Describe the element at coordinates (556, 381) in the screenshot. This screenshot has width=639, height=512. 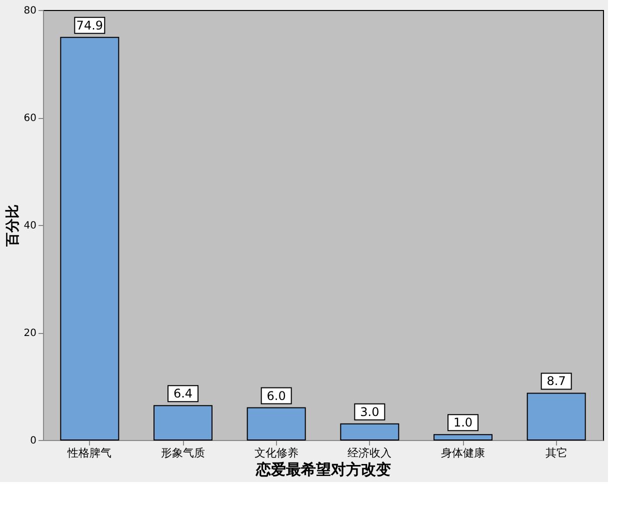
I see `data-label: 8.7` at that location.